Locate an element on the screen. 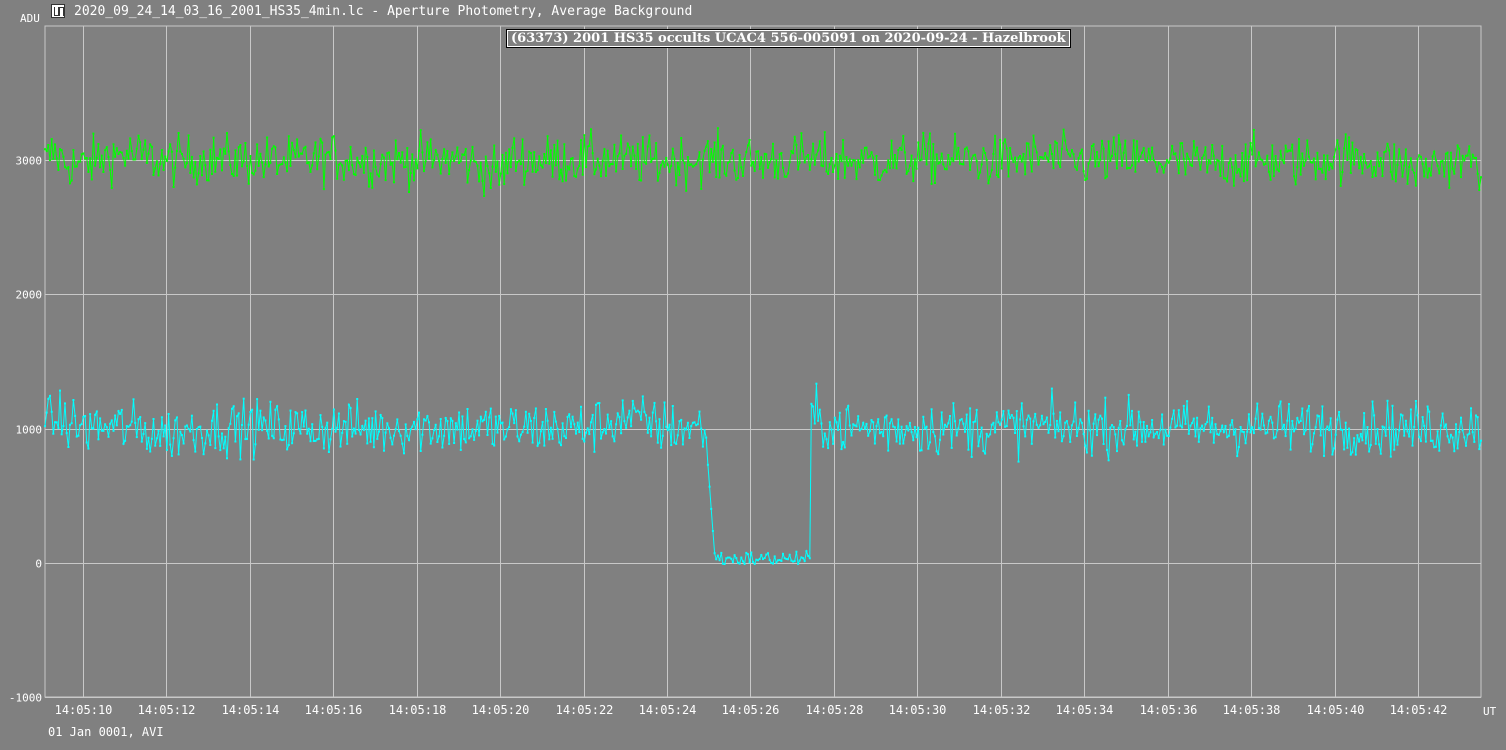 The width and height of the screenshot is (1506, 750). x-tick-label: 14:05:28 is located at coordinates (835, 710).